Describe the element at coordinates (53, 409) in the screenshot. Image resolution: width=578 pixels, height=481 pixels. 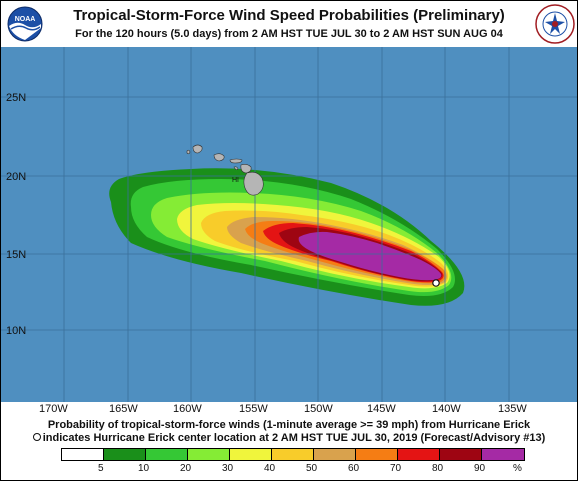
I see `lon-label: 170W` at that location.